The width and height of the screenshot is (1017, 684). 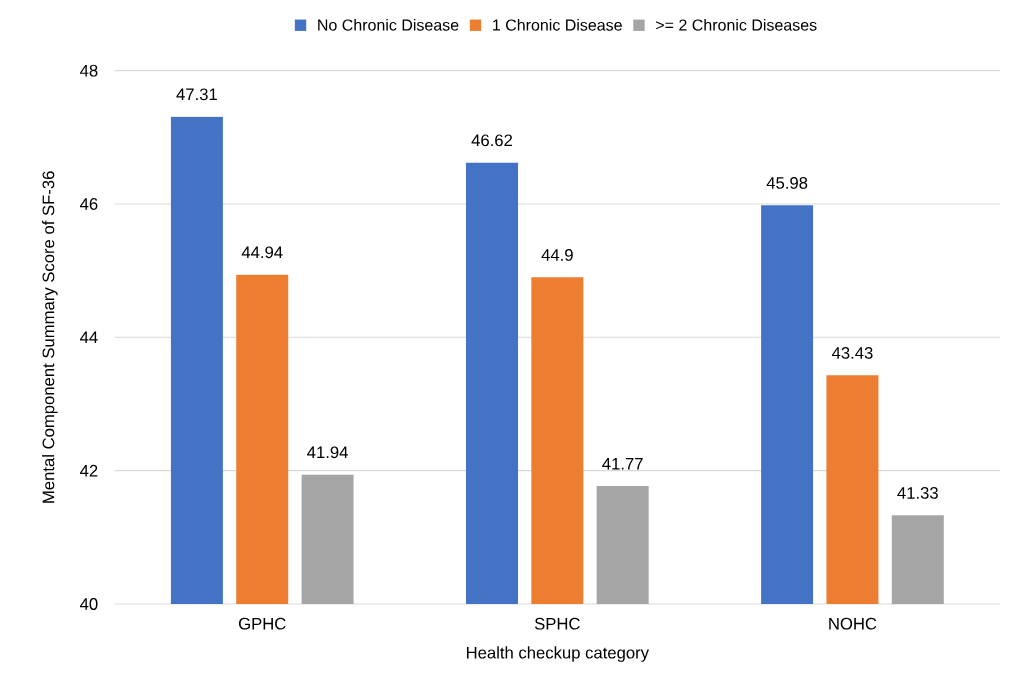 What do you see at coordinates (557, 255) in the screenshot?
I see `data-label: 44.9` at bounding box center [557, 255].